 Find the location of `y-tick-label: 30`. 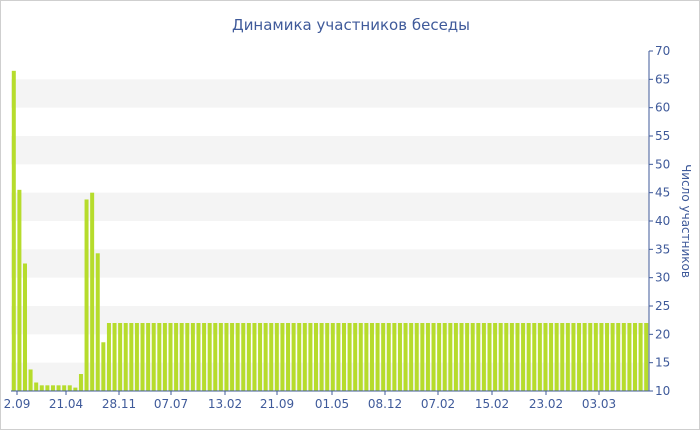

y-tick-label: 30 is located at coordinates (662, 278).